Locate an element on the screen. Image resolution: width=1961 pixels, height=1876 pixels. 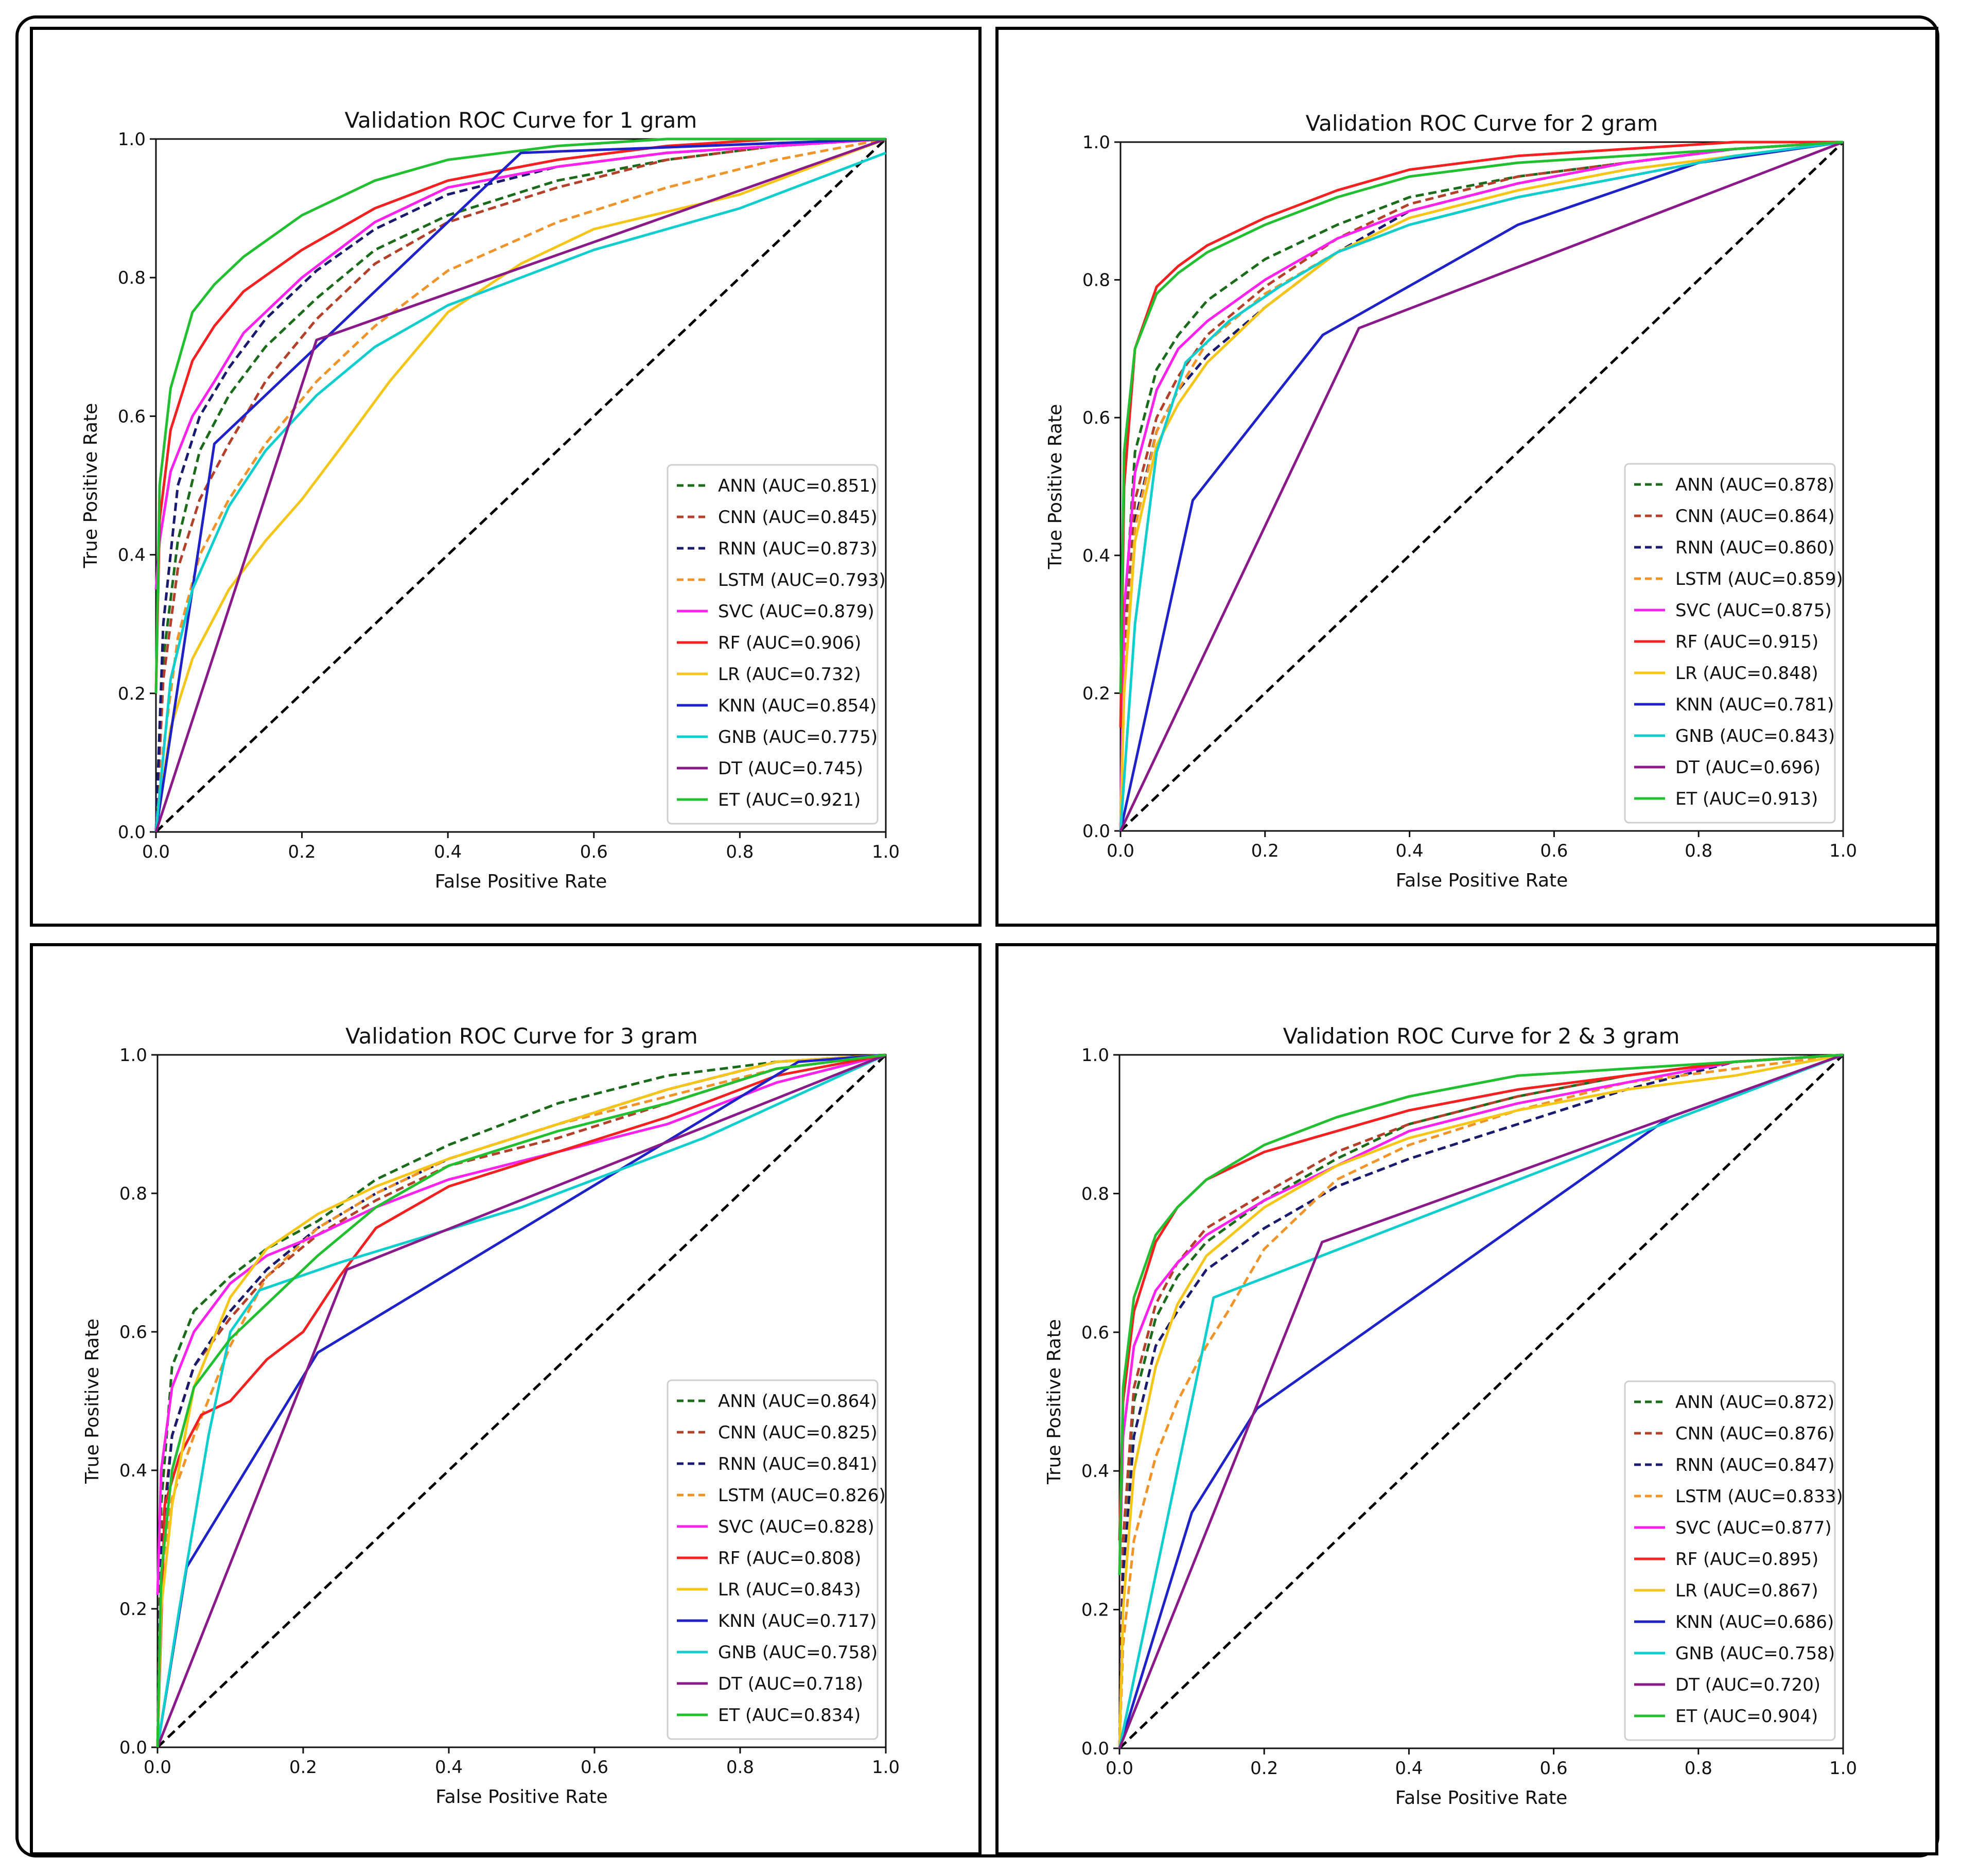
chart-title: Validation ROC Curve for 1 gram is located at coordinates (521, 120).